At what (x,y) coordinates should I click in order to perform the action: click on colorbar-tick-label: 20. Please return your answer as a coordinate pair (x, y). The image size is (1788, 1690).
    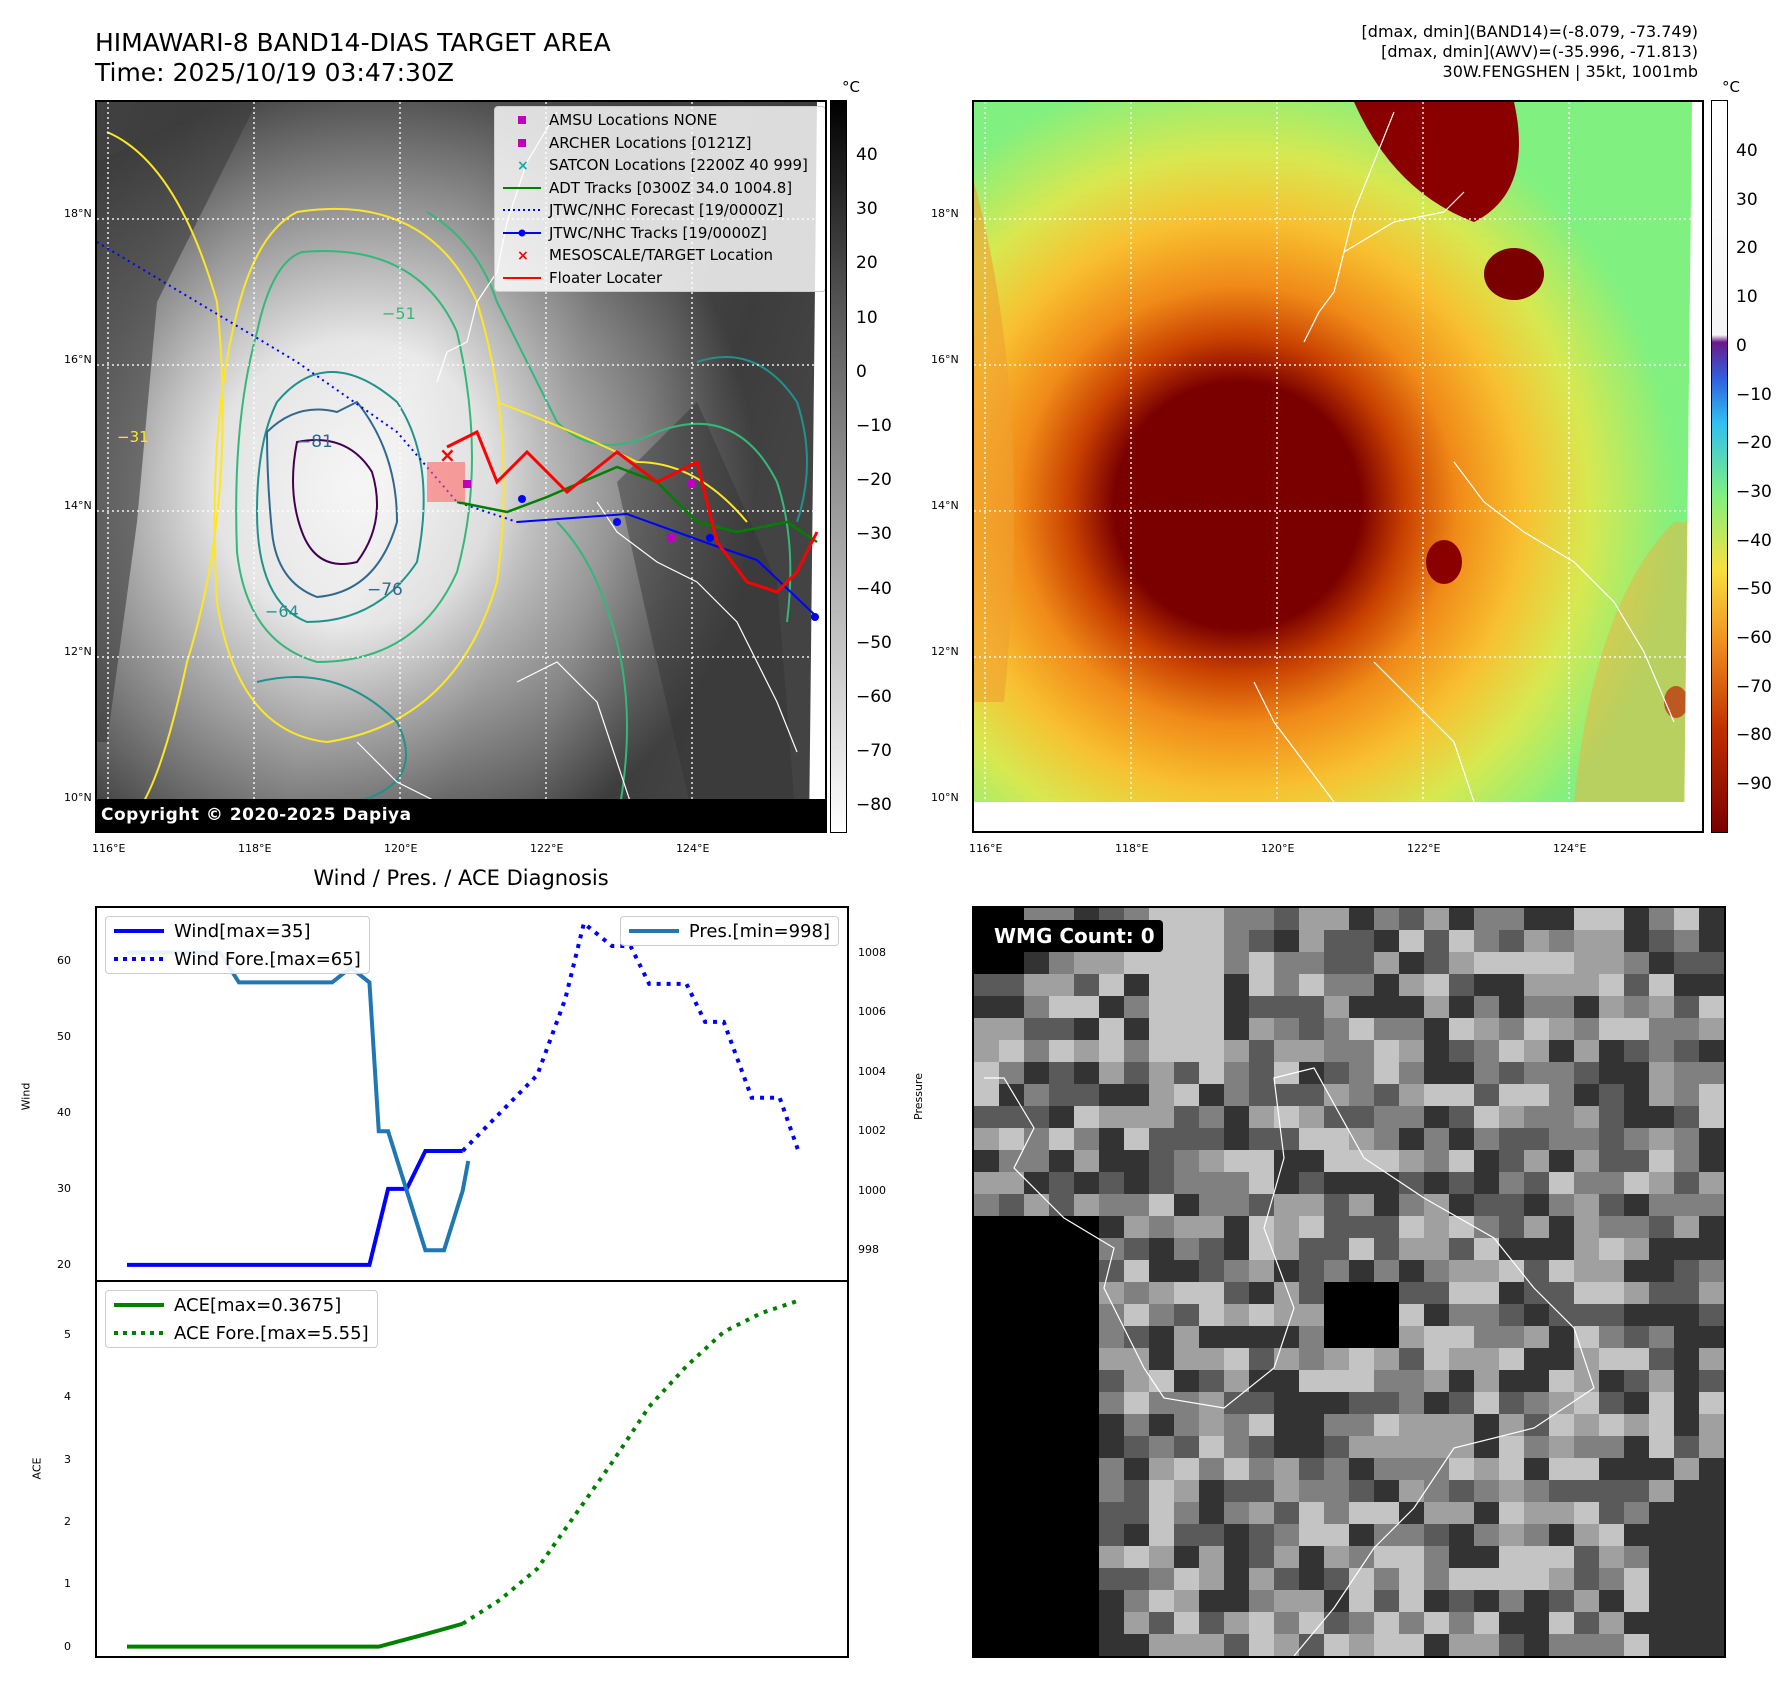
    Looking at the image, I should click on (867, 263).